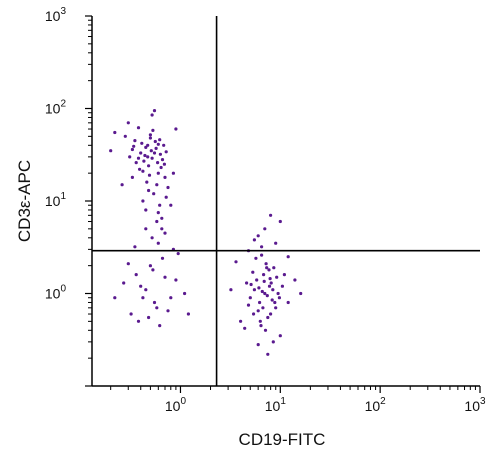  I want to click on x-tick-label: 10⁰, so click(176, 405).